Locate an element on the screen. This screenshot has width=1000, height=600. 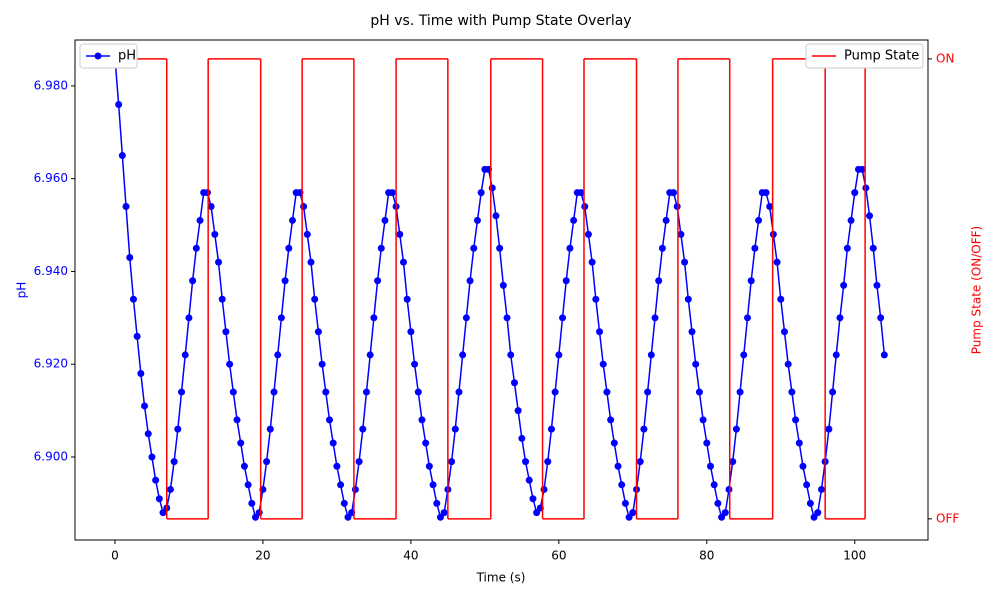
legend-box is located at coordinates (864, 56).